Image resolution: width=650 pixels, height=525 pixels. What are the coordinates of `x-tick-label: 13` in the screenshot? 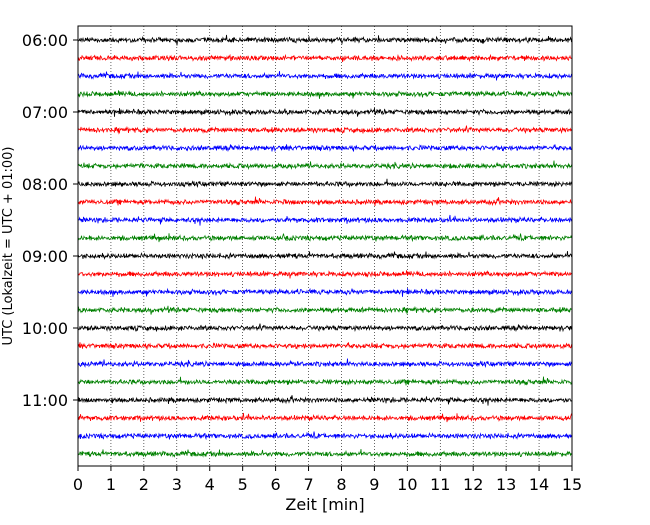 It's located at (506, 484).